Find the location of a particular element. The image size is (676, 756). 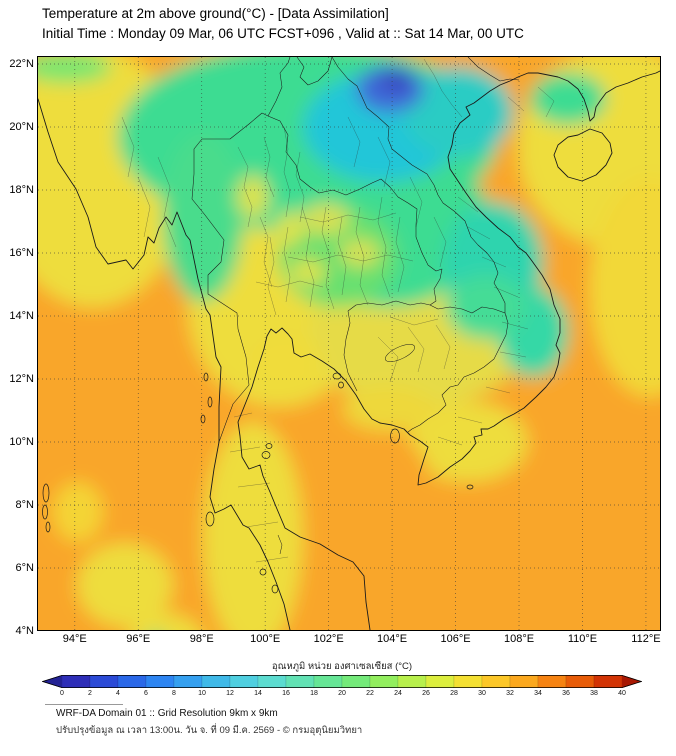

colorbar-label: อุณหภูมิ หน่วย องศาเซลเซียส (°C) is located at coordinates (342, 666).